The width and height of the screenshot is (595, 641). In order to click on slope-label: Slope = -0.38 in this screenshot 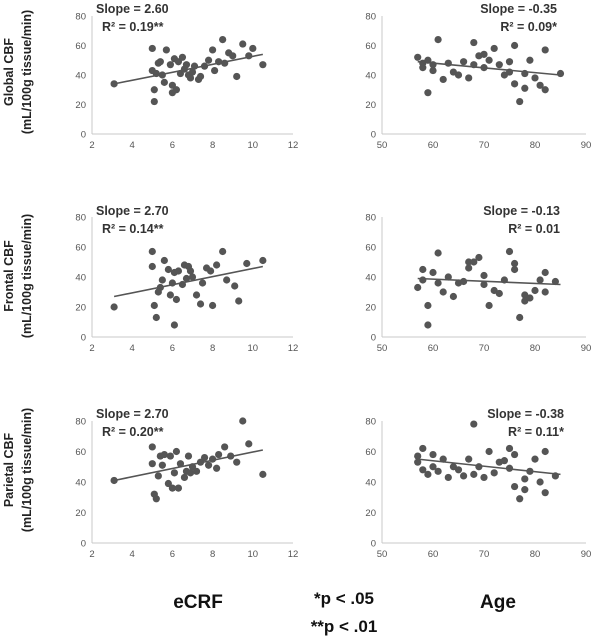, I will do `click(525, 414)`.